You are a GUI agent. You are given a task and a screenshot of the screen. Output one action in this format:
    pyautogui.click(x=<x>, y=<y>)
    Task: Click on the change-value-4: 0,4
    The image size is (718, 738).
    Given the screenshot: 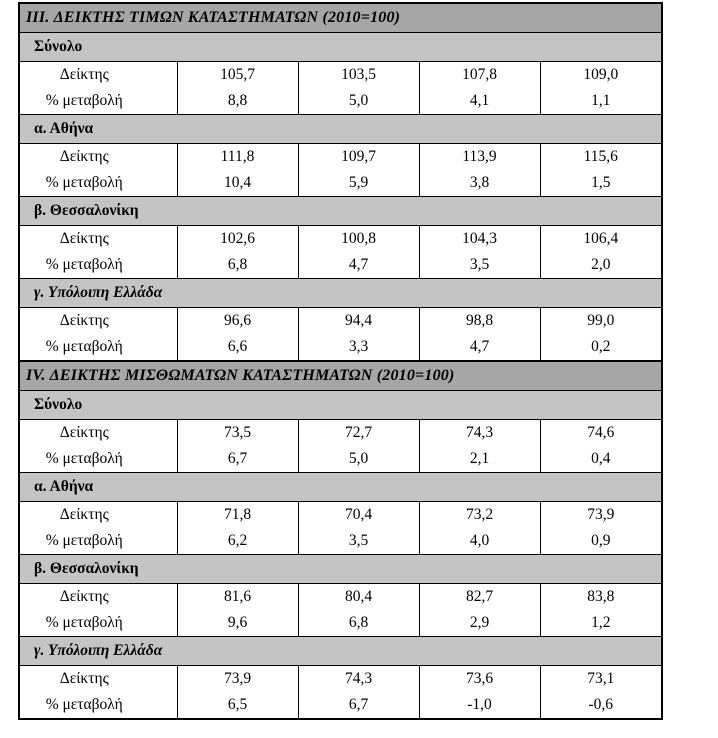 What is the action you would take?
    pyautogui.click(x=601, y=459)
    